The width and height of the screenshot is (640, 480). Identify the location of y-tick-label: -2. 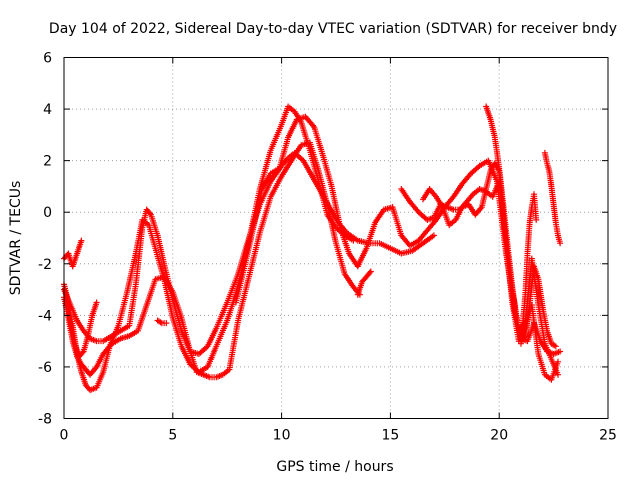
(45, 265).